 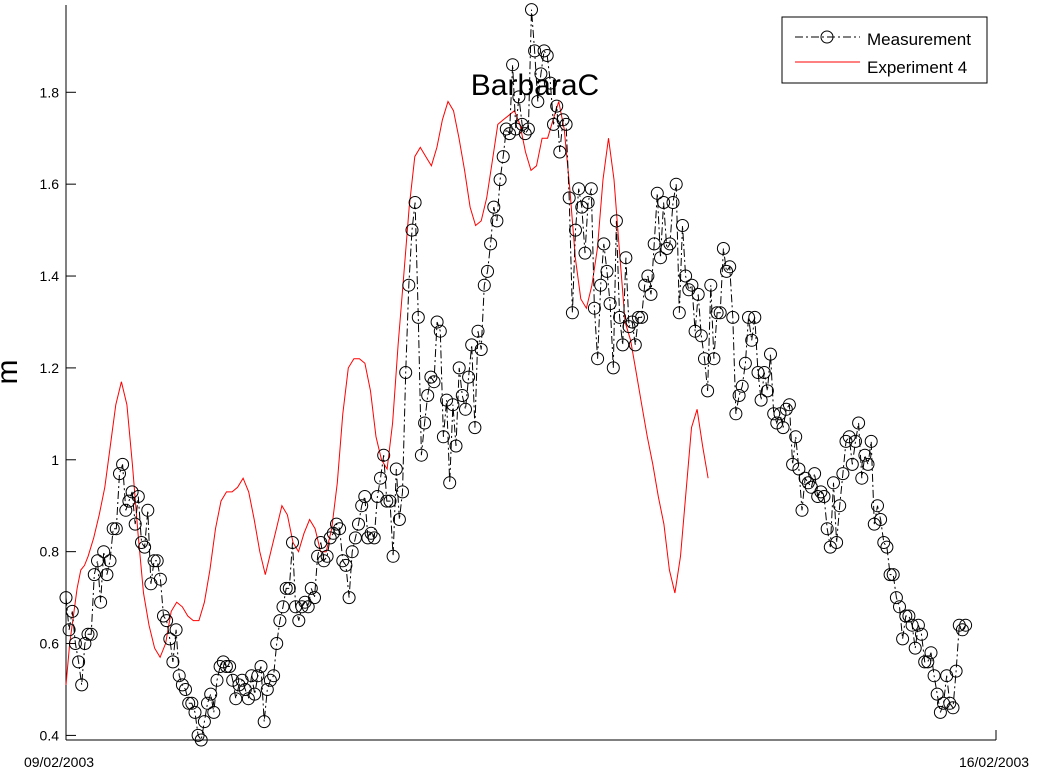 What do you see at coordinates (59, 761) in the screenshot?
I see `x-tick-label-start: 09/02/2003` at bounding box center [59, 761].